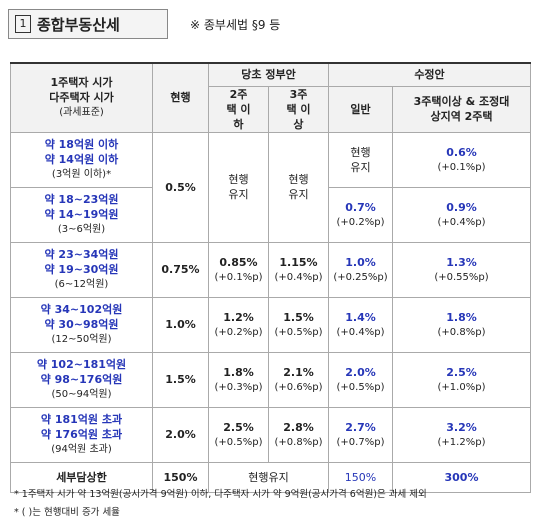 The height and width of the screenshot is (523, 540). I want to click on price-multi: 약 98~176억원, so click(81, 379).